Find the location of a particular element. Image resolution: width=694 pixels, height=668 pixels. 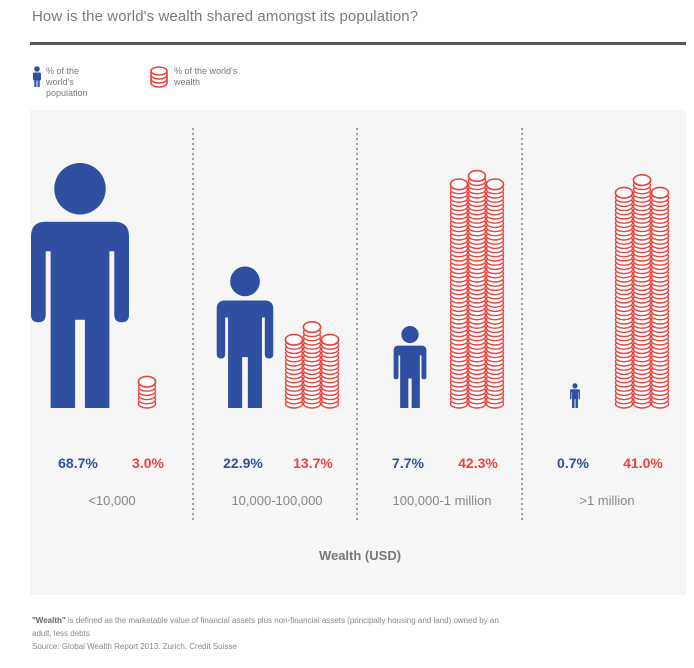

population-value-label: 7.7% is located at coordinates (408, 463).